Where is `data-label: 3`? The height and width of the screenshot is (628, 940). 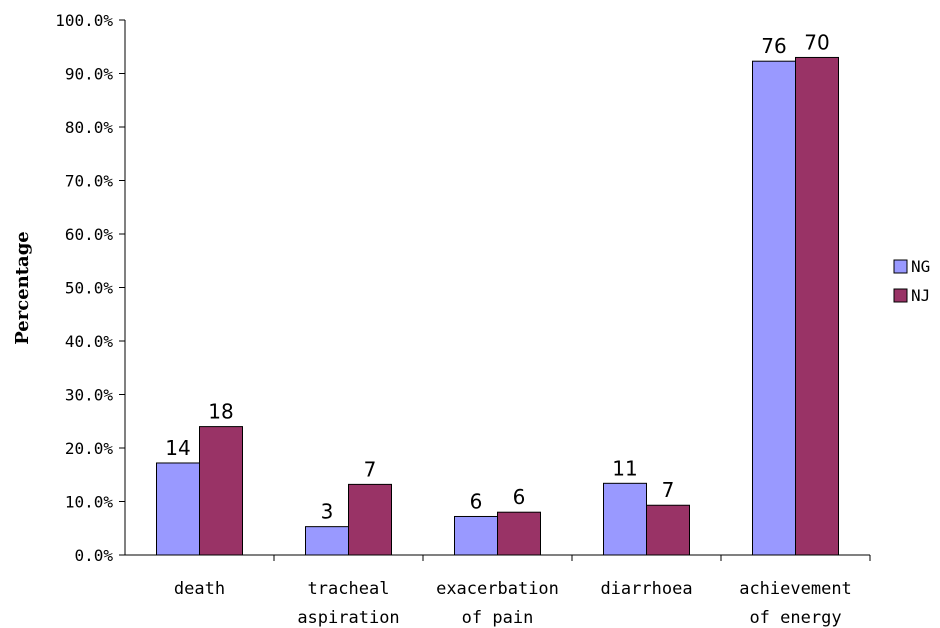 data-label: 3 is located at coordinates (327, 512).